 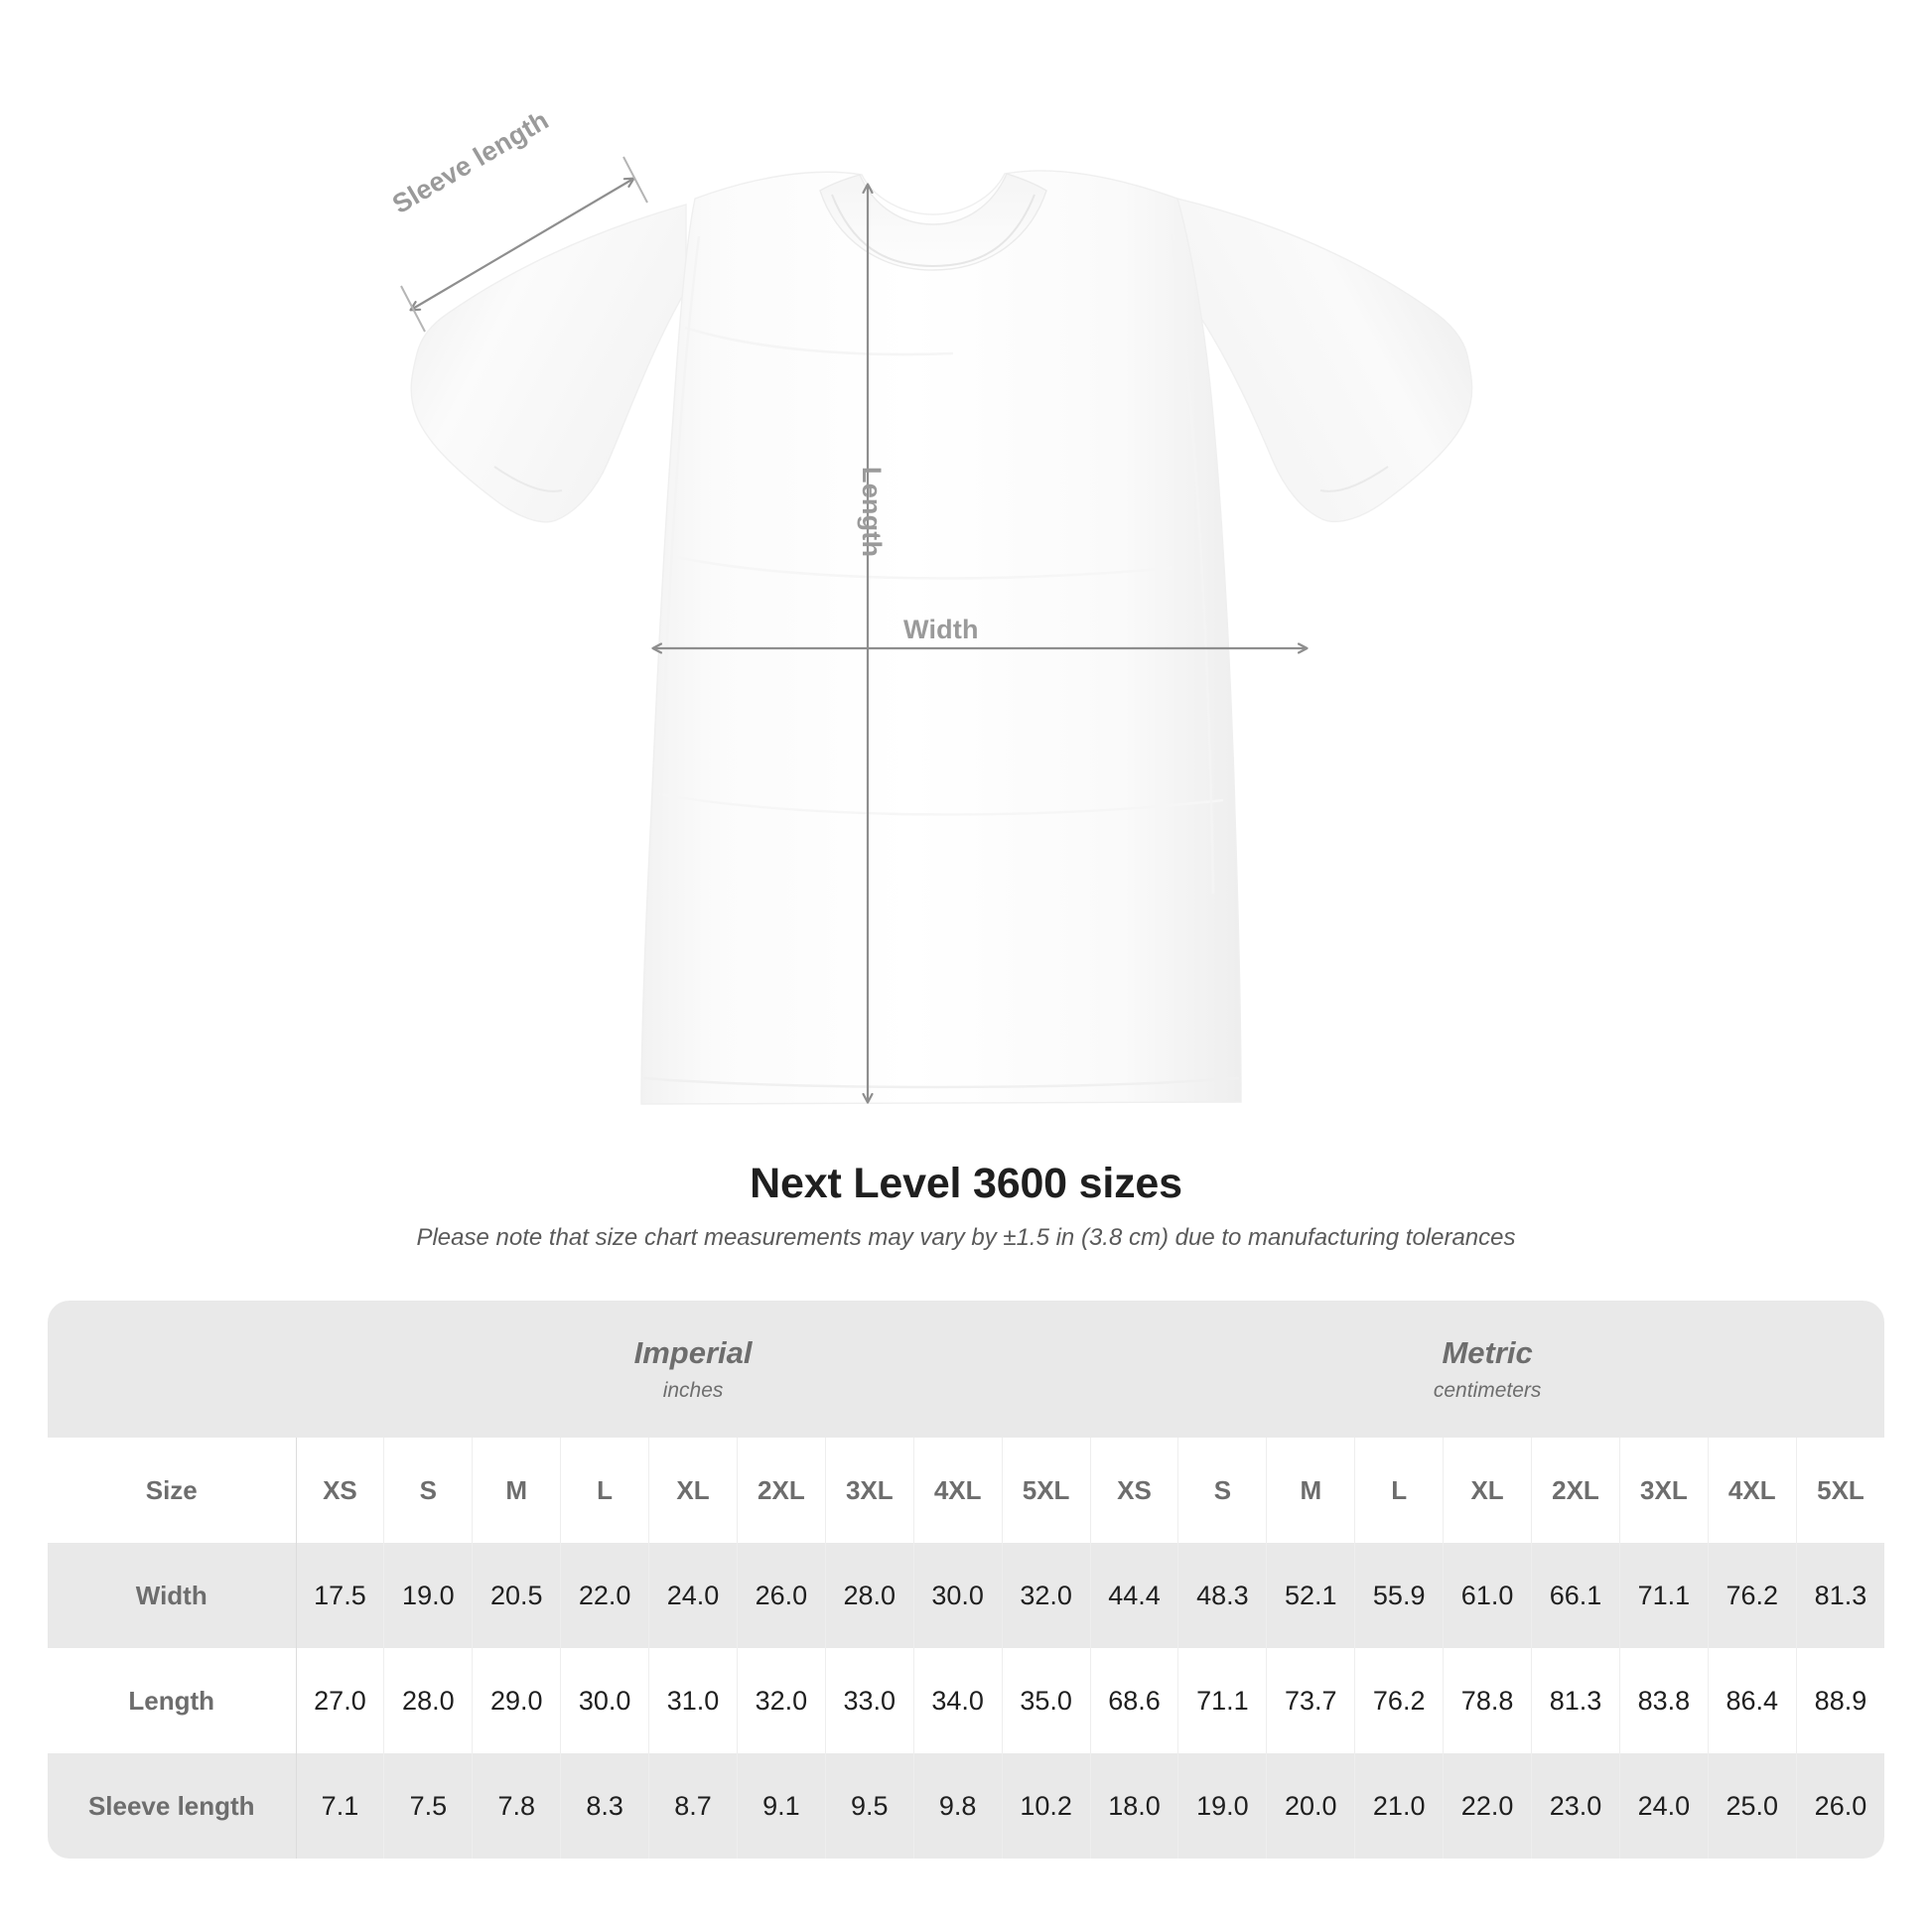 I want to click on header-imperial-2xl: 2XL, so click(x=781, y=1491).